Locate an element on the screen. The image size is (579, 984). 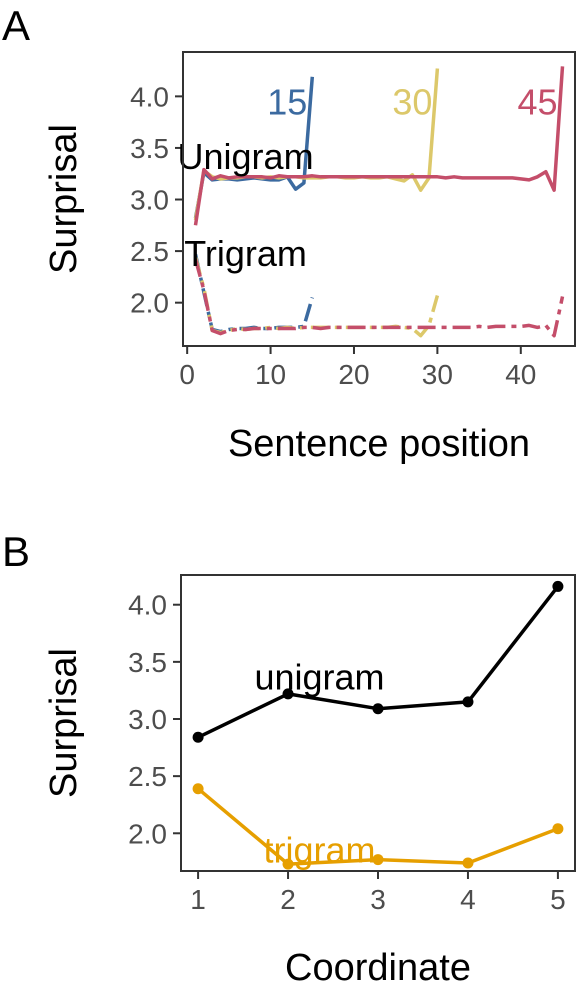
panel-a-y-tick-label: 2.5 is located at coordinates (149, 251).